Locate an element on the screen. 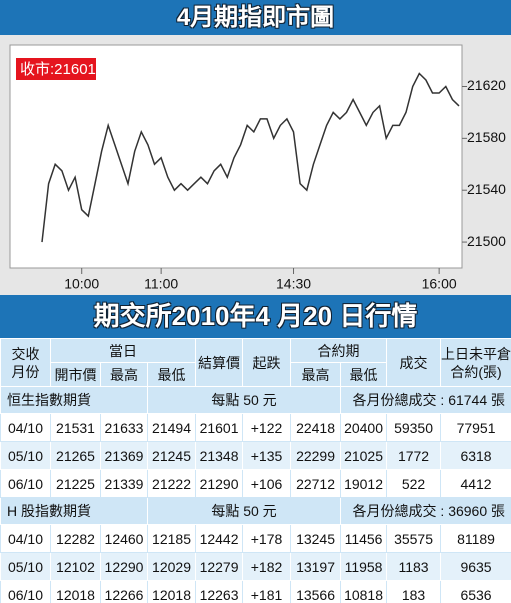 The height and width of the screenshot is (603, 511). data-cell: +182 is located at coordinates (267, 566).